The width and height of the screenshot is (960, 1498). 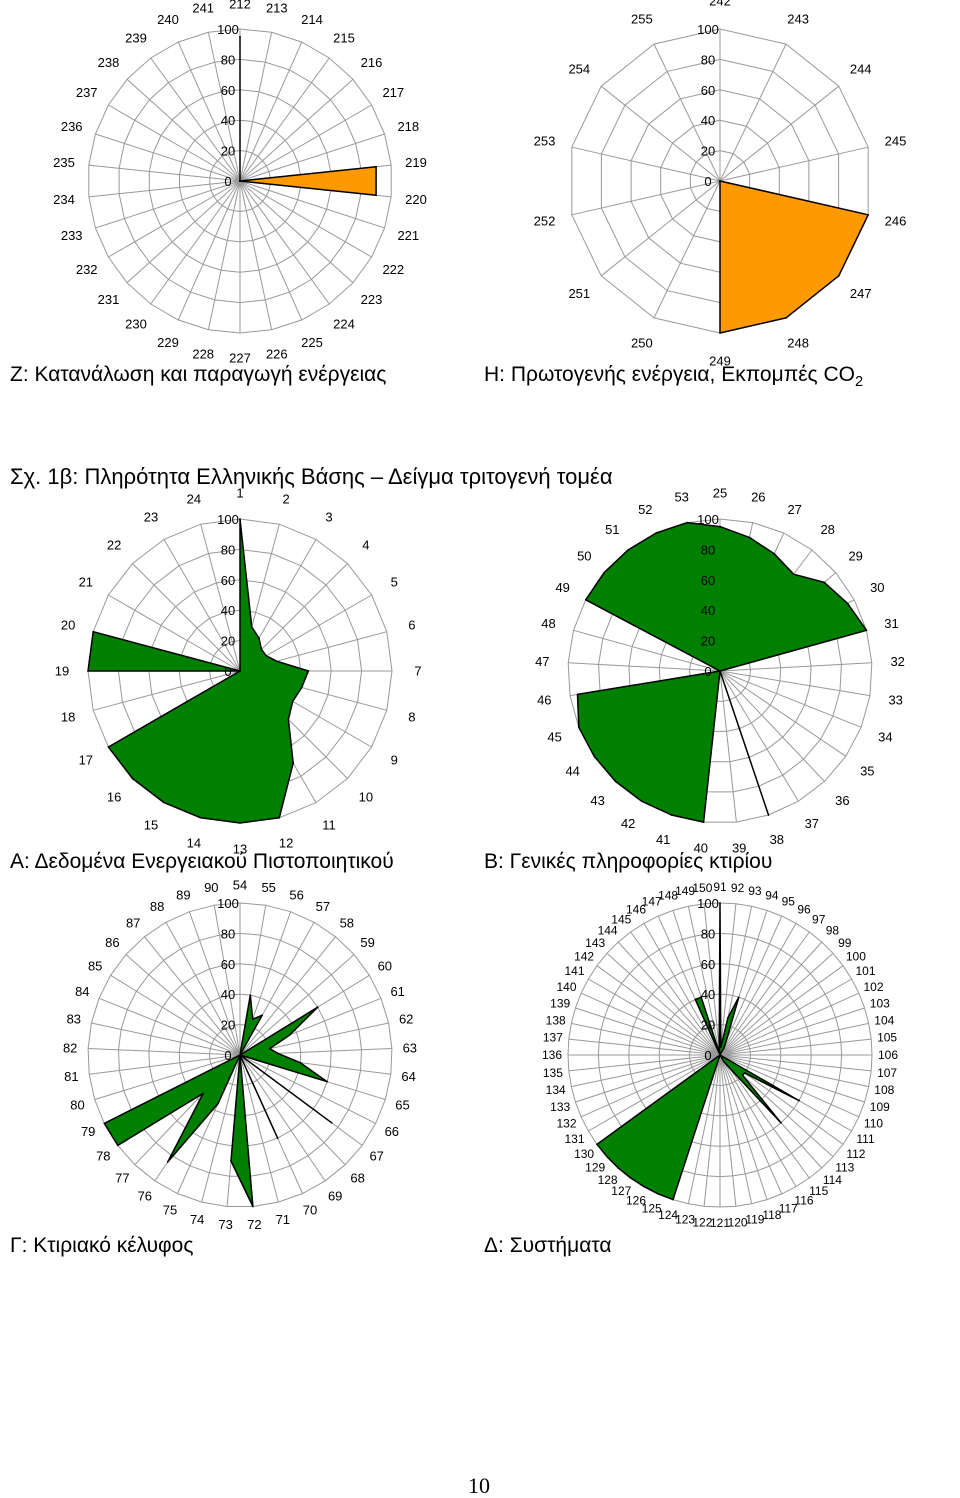 I want to click on radar-category-label: 99, so click(x=845, y=943).